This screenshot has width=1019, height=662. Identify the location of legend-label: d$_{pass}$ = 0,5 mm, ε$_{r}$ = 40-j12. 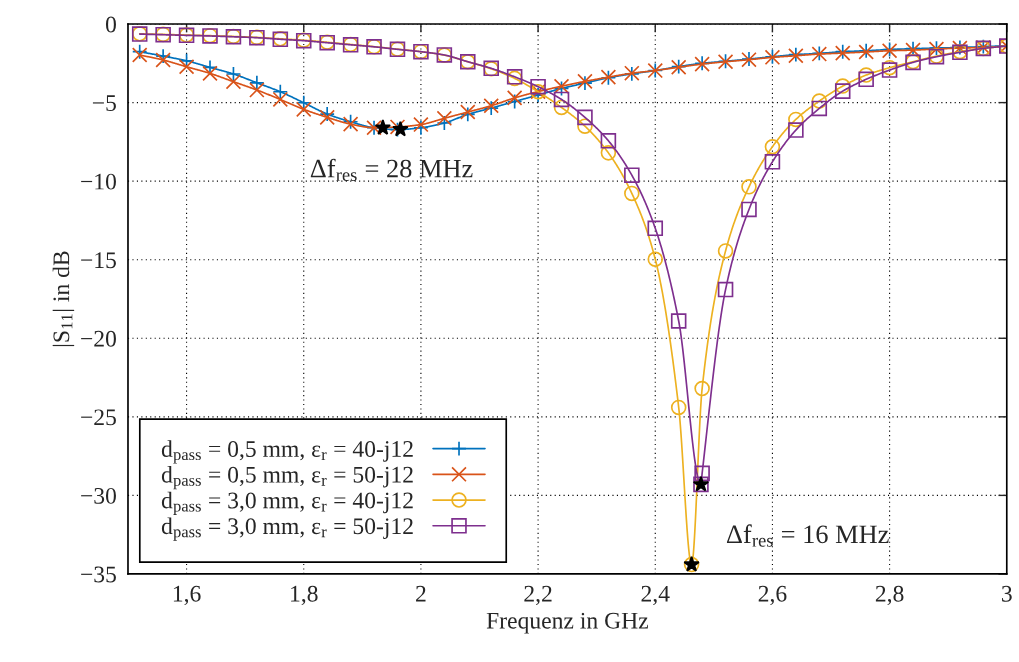
(287, 452).